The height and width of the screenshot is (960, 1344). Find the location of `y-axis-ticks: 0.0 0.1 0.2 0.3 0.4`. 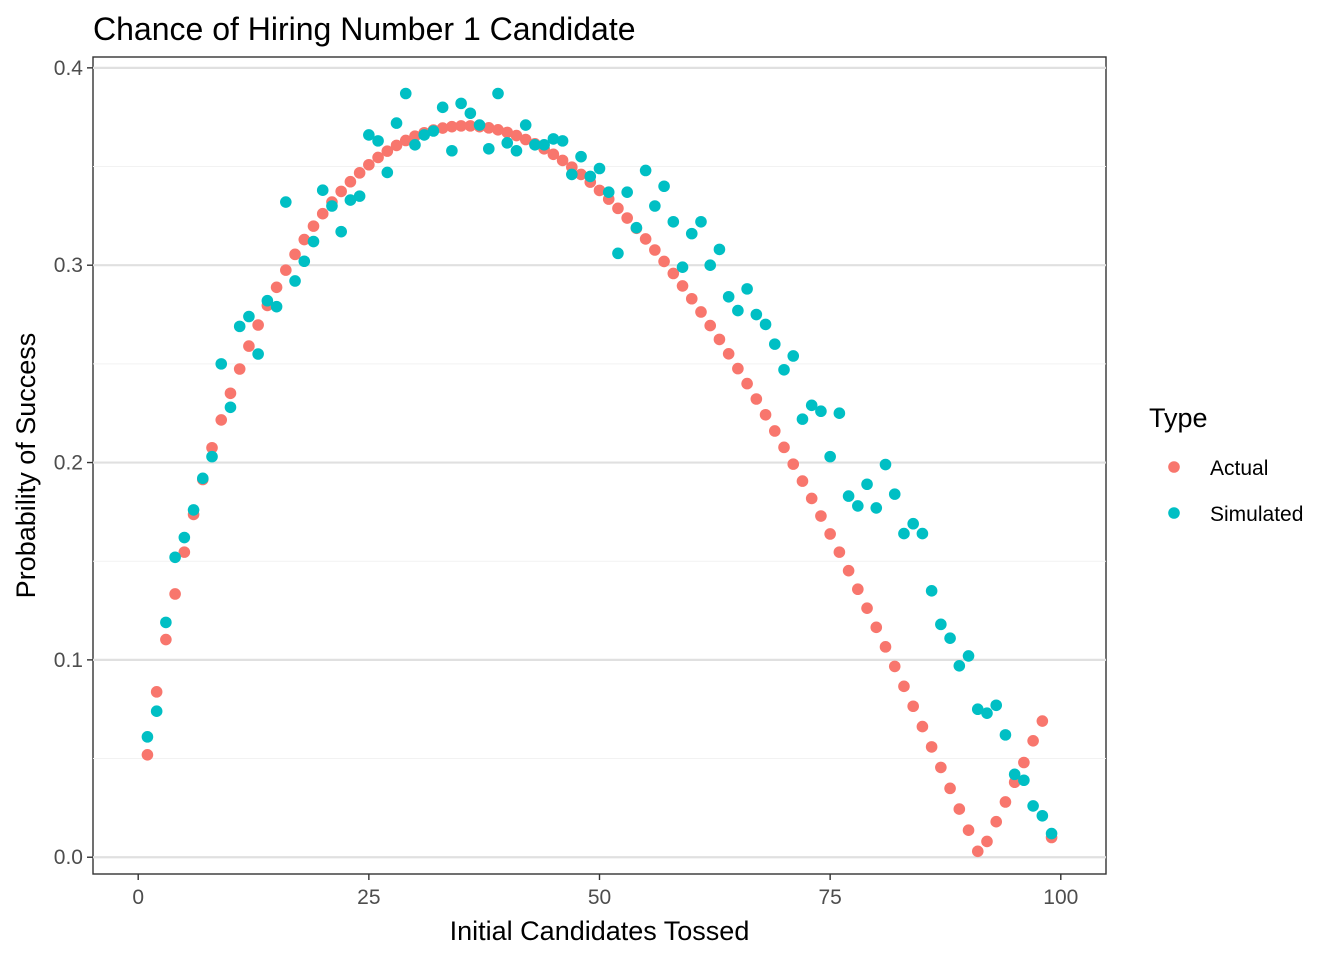

y-axis-ticks: 0.0 0.1 0.2 0.3 0.4 is located at coordinates (73, 463).